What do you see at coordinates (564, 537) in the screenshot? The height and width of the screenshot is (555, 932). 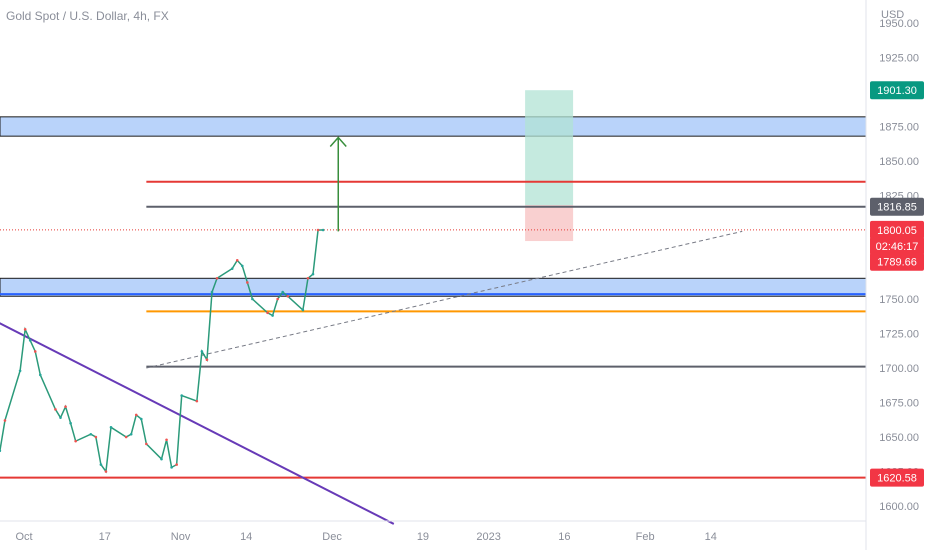 I see `x-tick-label: 16` at bounding box center [564, 537].